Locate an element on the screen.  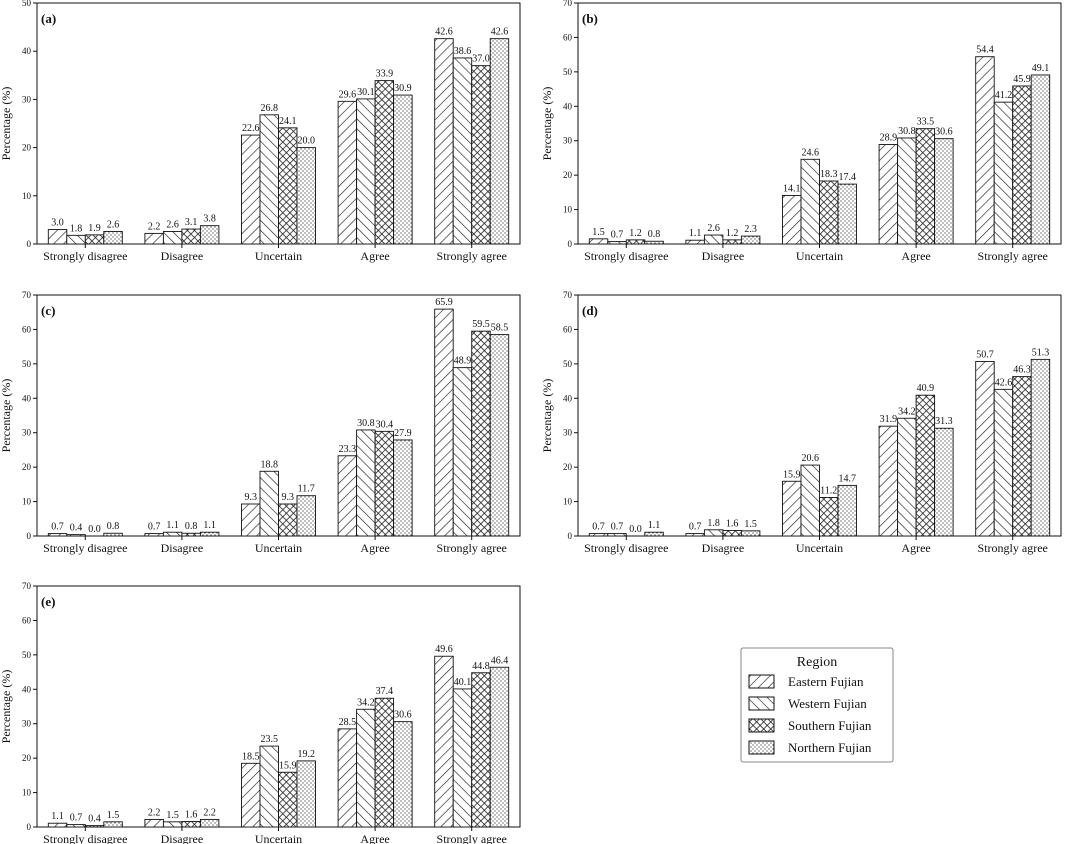
data-label: 20.6 is located at coordinates (811, 458).